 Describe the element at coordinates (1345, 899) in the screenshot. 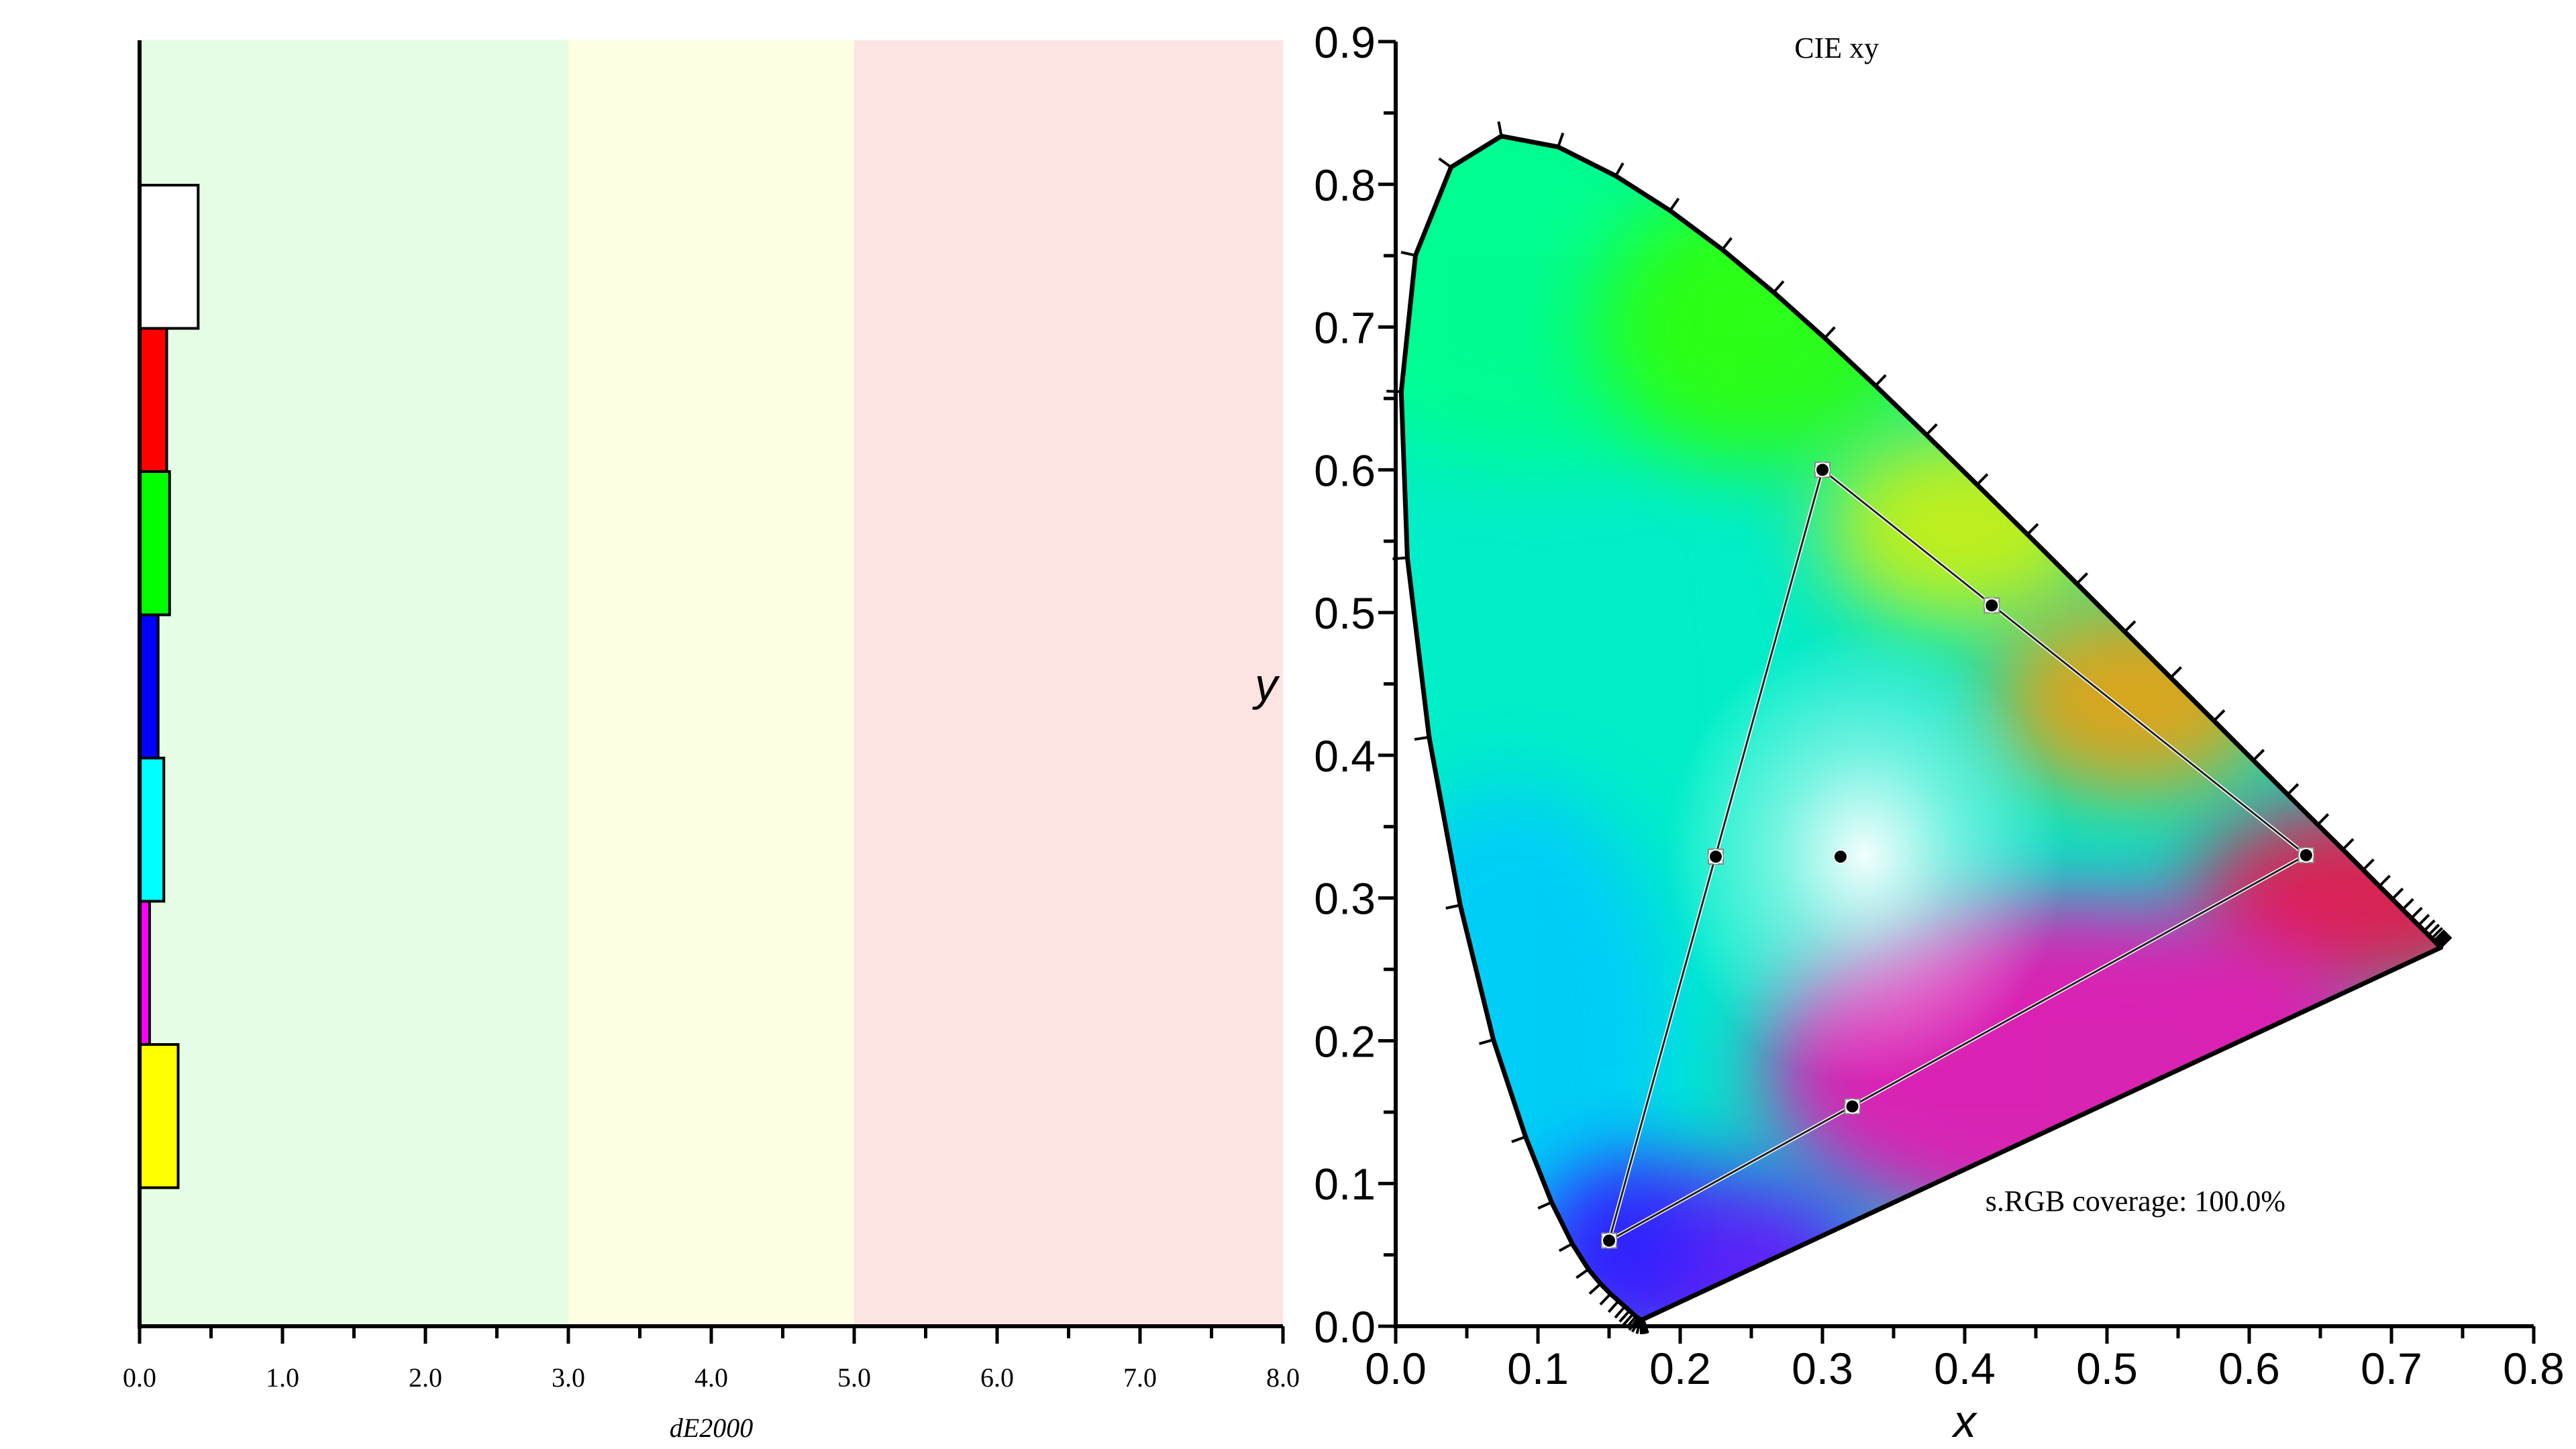

I see `cie-y-tick-label: 0.3` at that location.